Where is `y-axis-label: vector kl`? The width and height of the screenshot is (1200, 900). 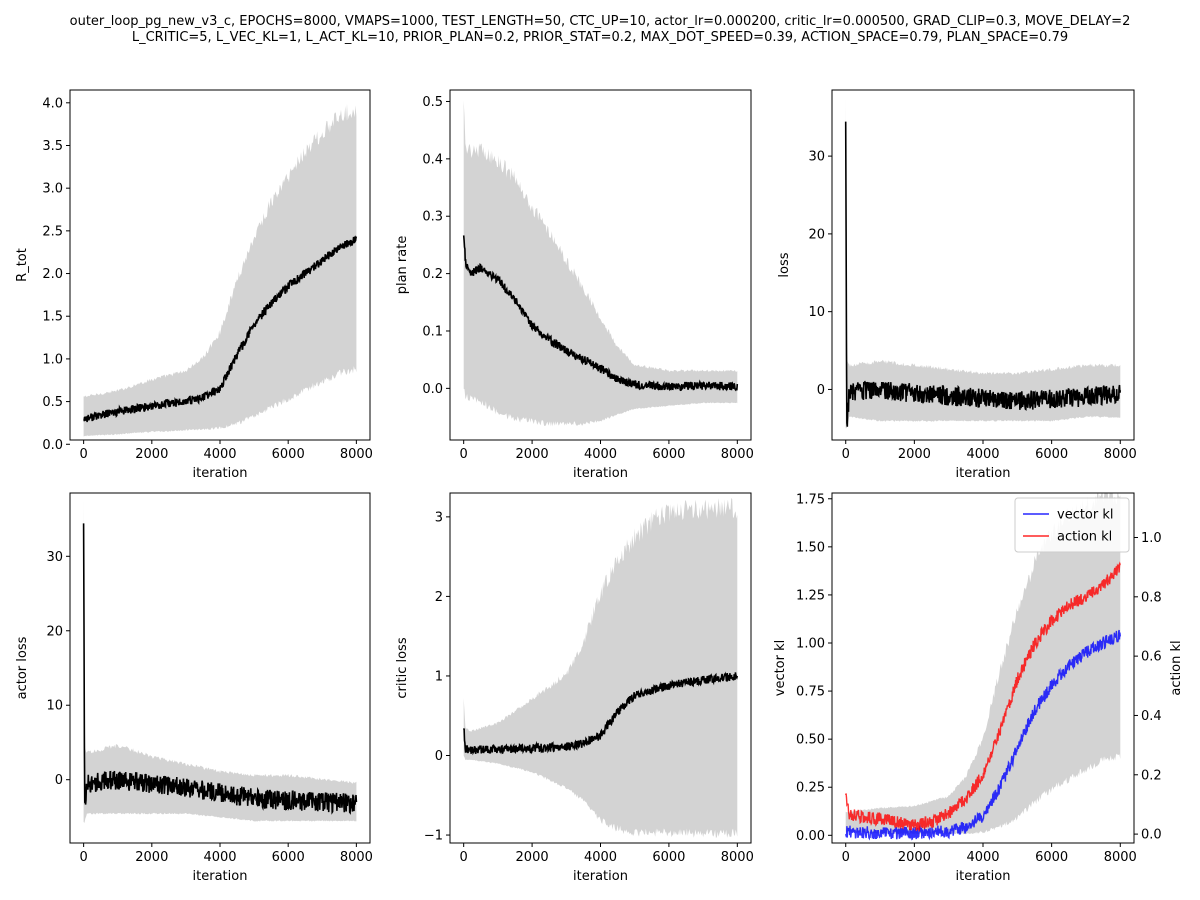 y-axis-label: vector kl is located at coordinates (780, 668).